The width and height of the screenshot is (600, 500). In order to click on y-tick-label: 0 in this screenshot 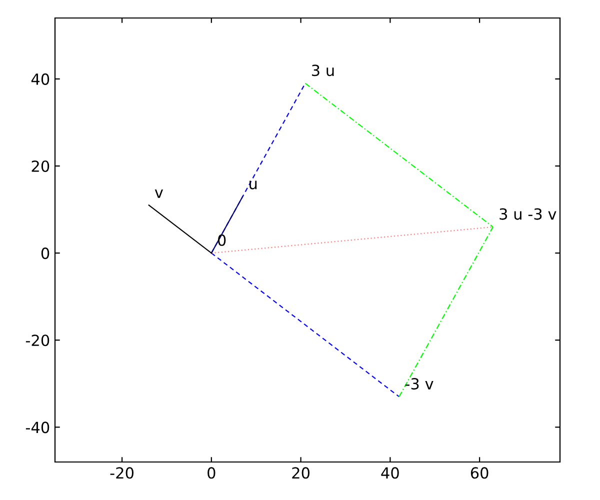, I will do `click(45, 254)`.